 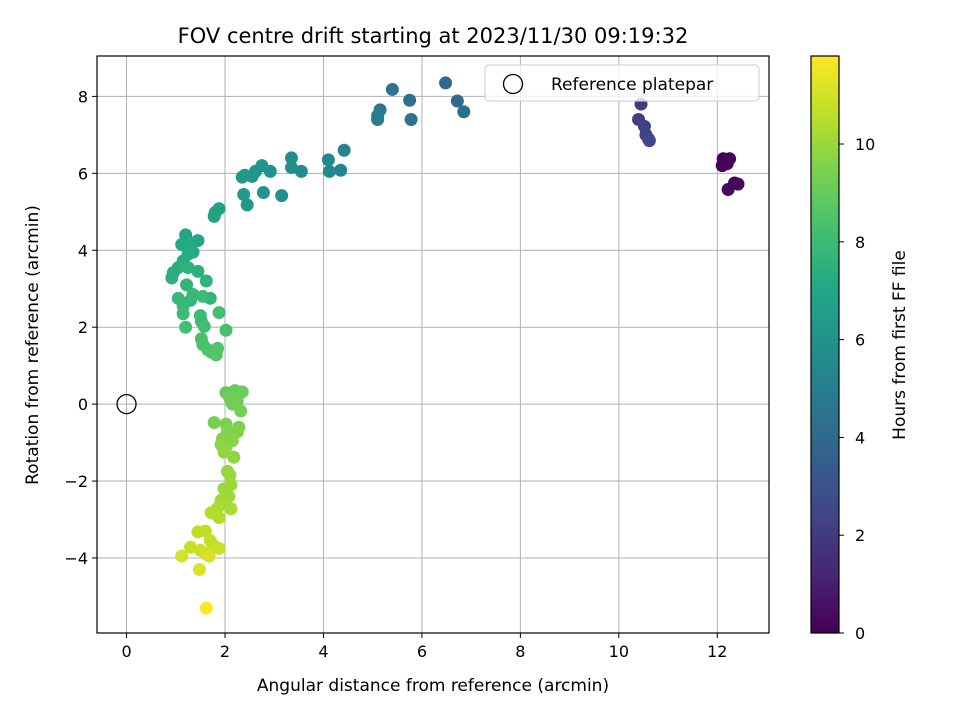 What do you see at coordinates (76, 481) in the screenshot?
I see `y-tick-label: −2` at bounding box center [76, 481].